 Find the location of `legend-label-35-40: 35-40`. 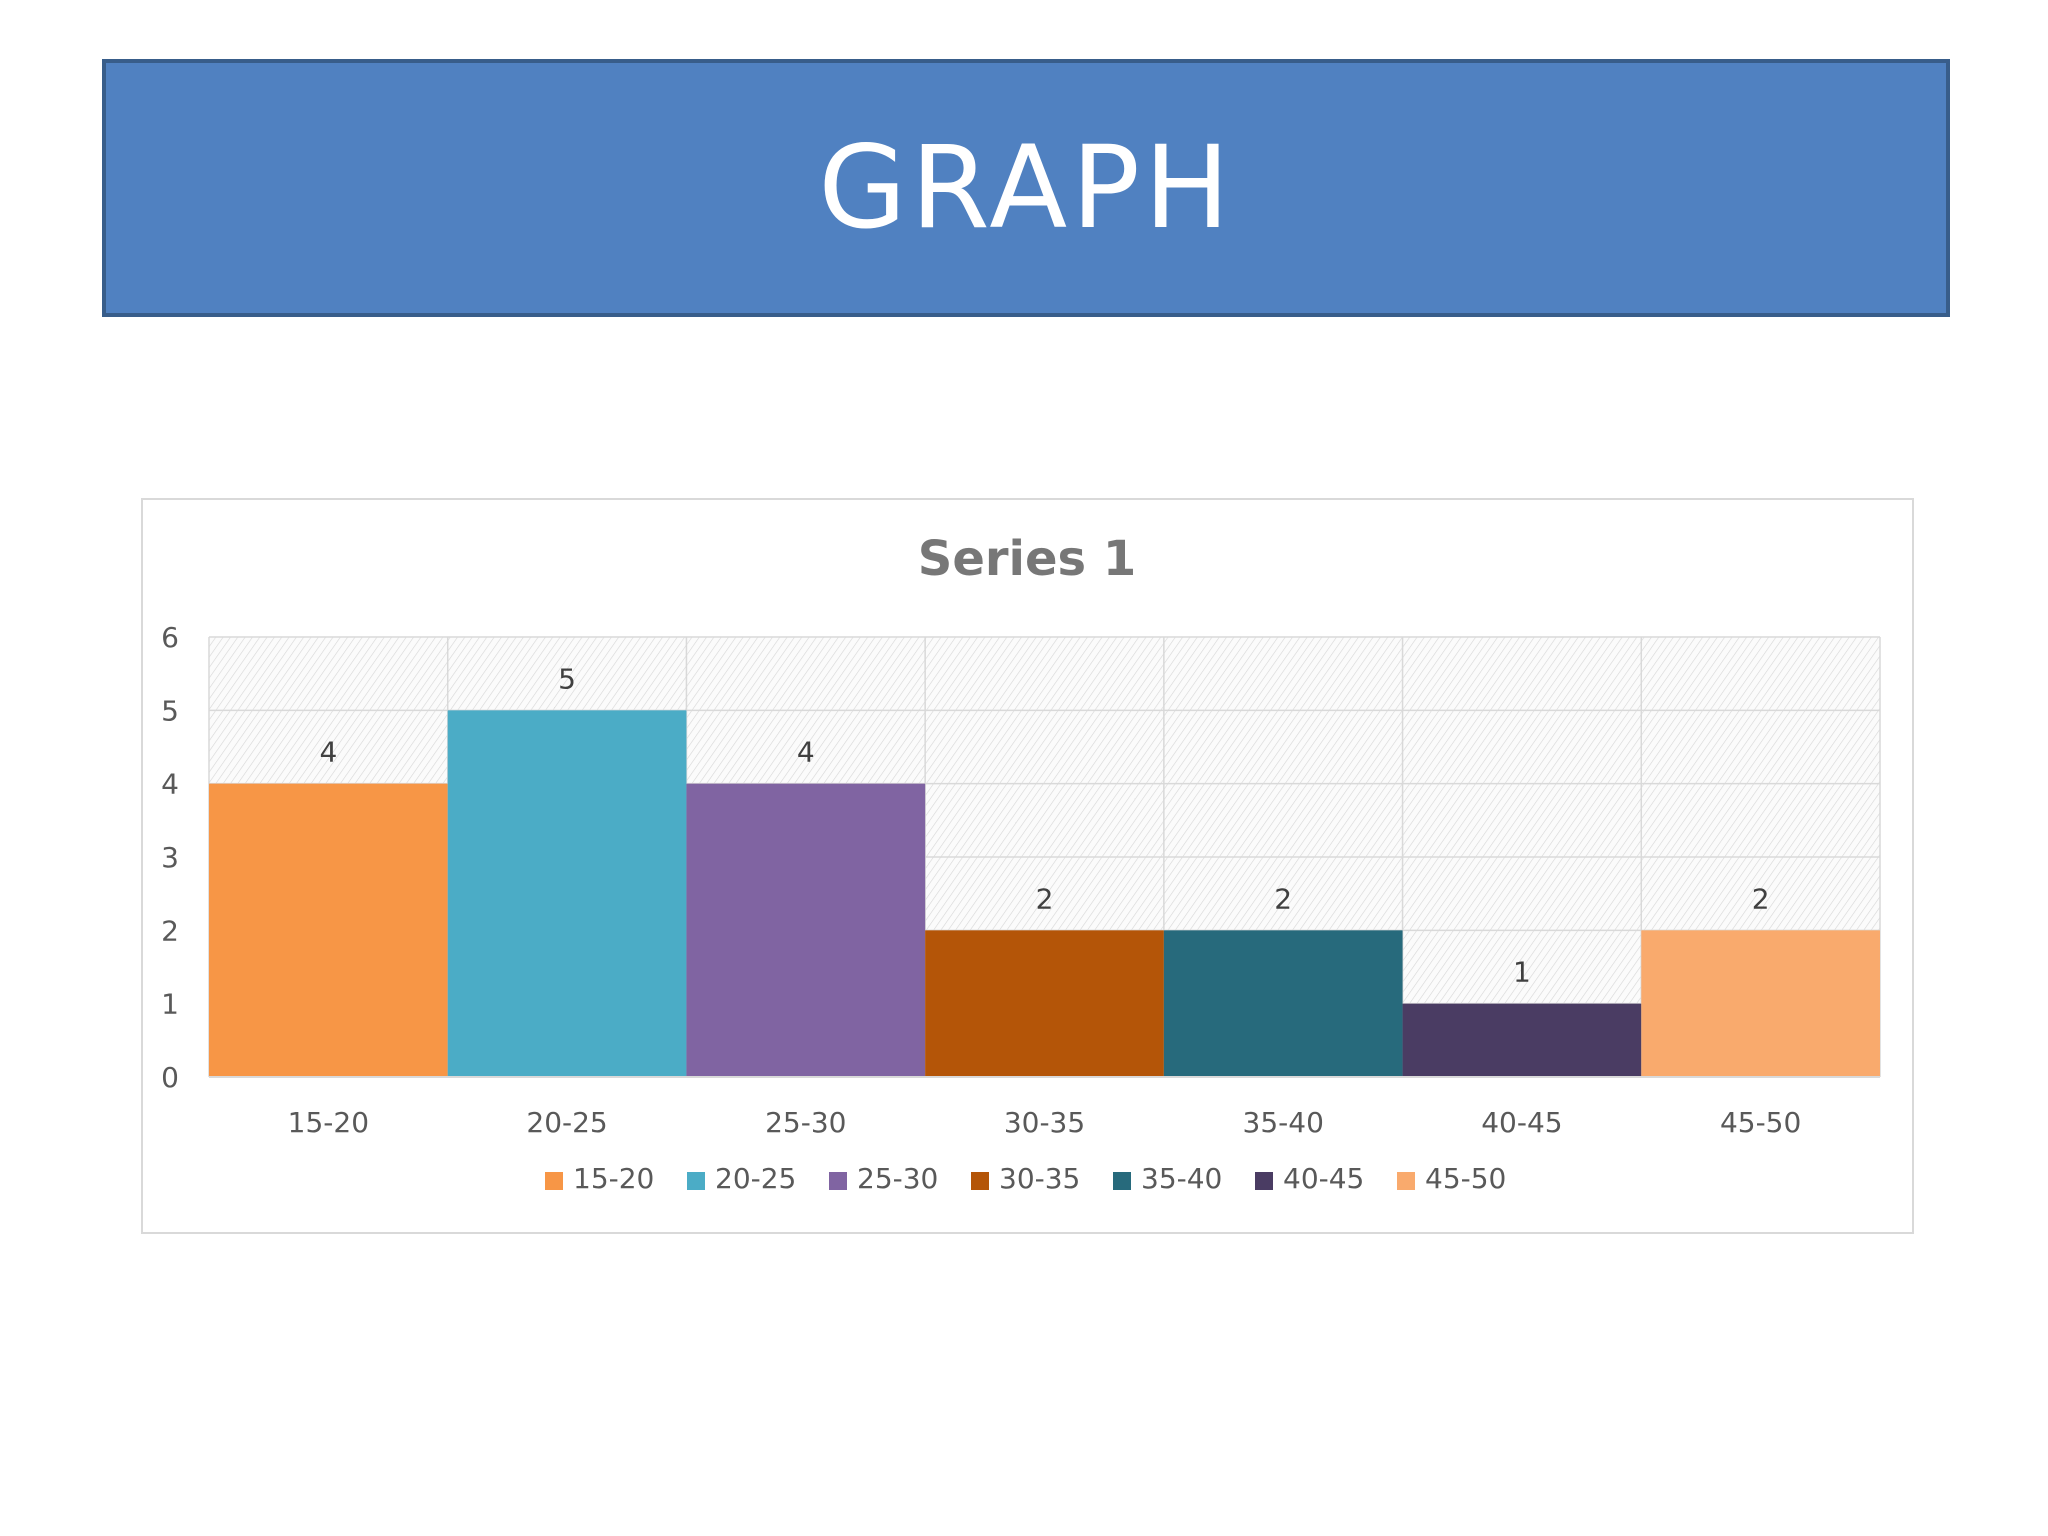

legend-label-35-40: 35-40 is located at coordinates (1181, 1178).